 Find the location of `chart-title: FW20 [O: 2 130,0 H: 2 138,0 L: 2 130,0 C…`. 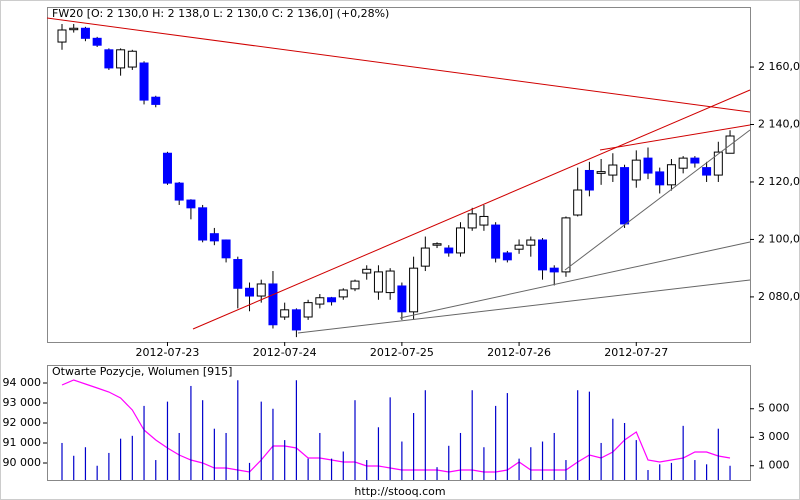

chart-title: FW20 [O: 2 130,0 H: 2 138,0 L: 2 130,0 C… is located at coordinates (220, 13).